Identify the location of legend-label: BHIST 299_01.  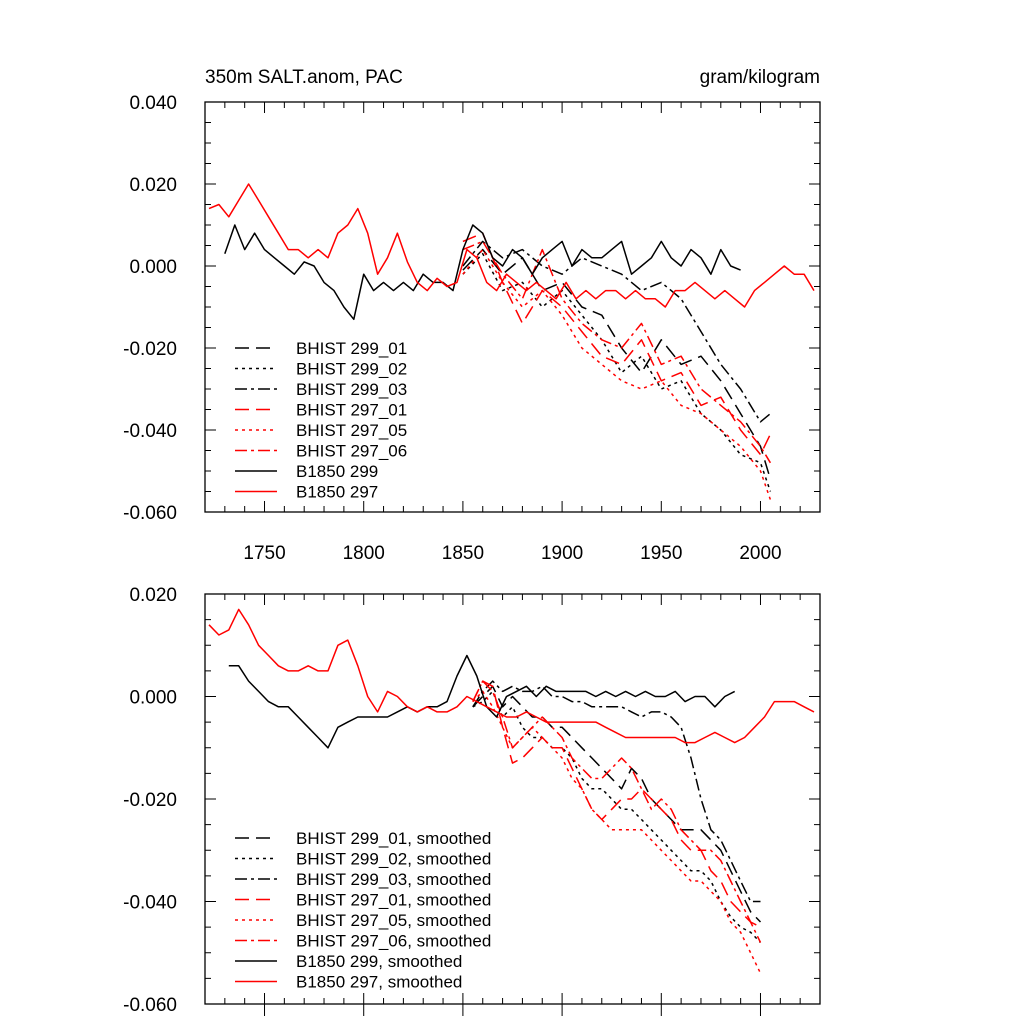
(351, 348).